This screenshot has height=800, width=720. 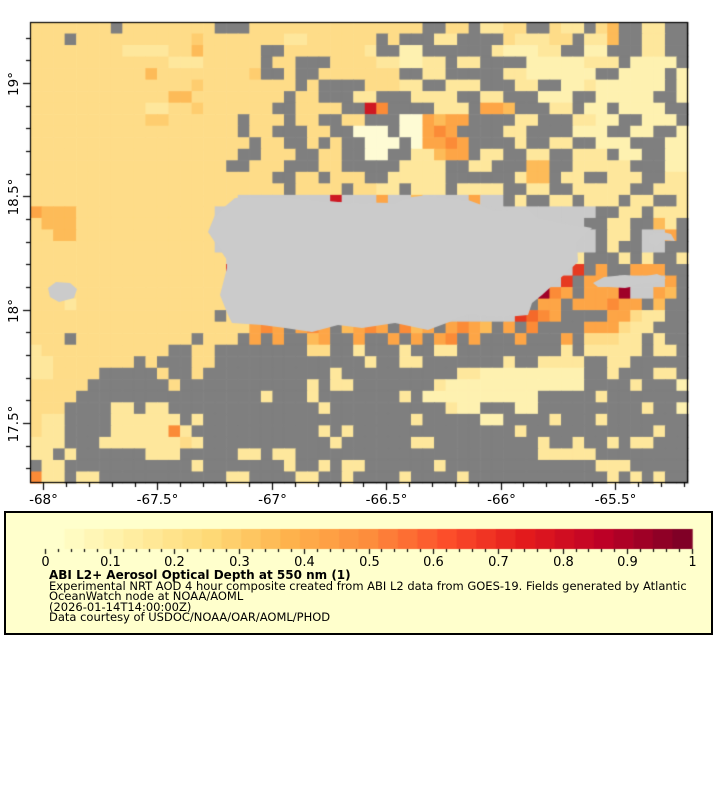 What do you see at coordinates (14, 196) in the screenshot?
I see `y-axis-tick-label: 18.5°` at bounding box center [14, 196].